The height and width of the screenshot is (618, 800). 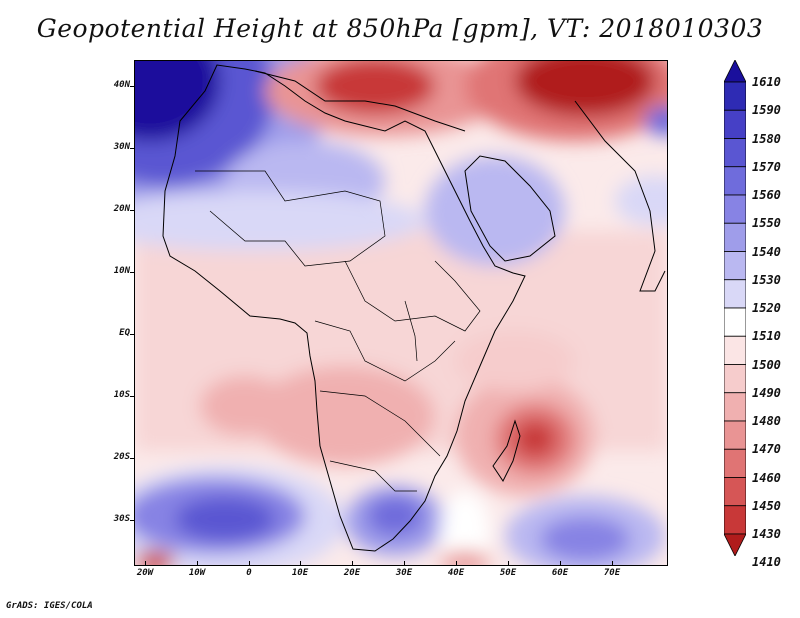 What do you see at coordinates (766, 364) in the screenshot?
I see `colorbar-level-label: 1500` at bounding box center [766, 364].